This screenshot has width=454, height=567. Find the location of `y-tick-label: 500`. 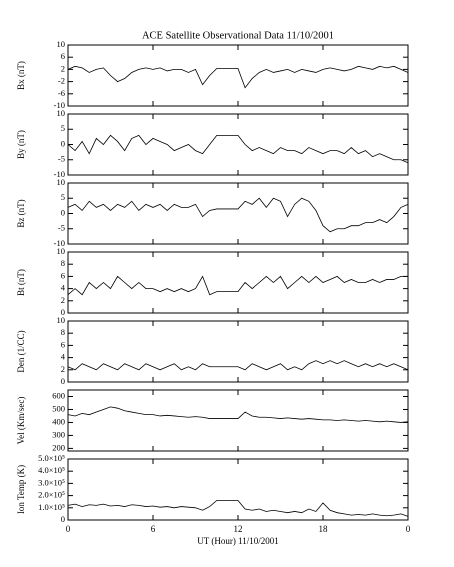

y-tick-label: 500 is located at coordinates (58, 408).